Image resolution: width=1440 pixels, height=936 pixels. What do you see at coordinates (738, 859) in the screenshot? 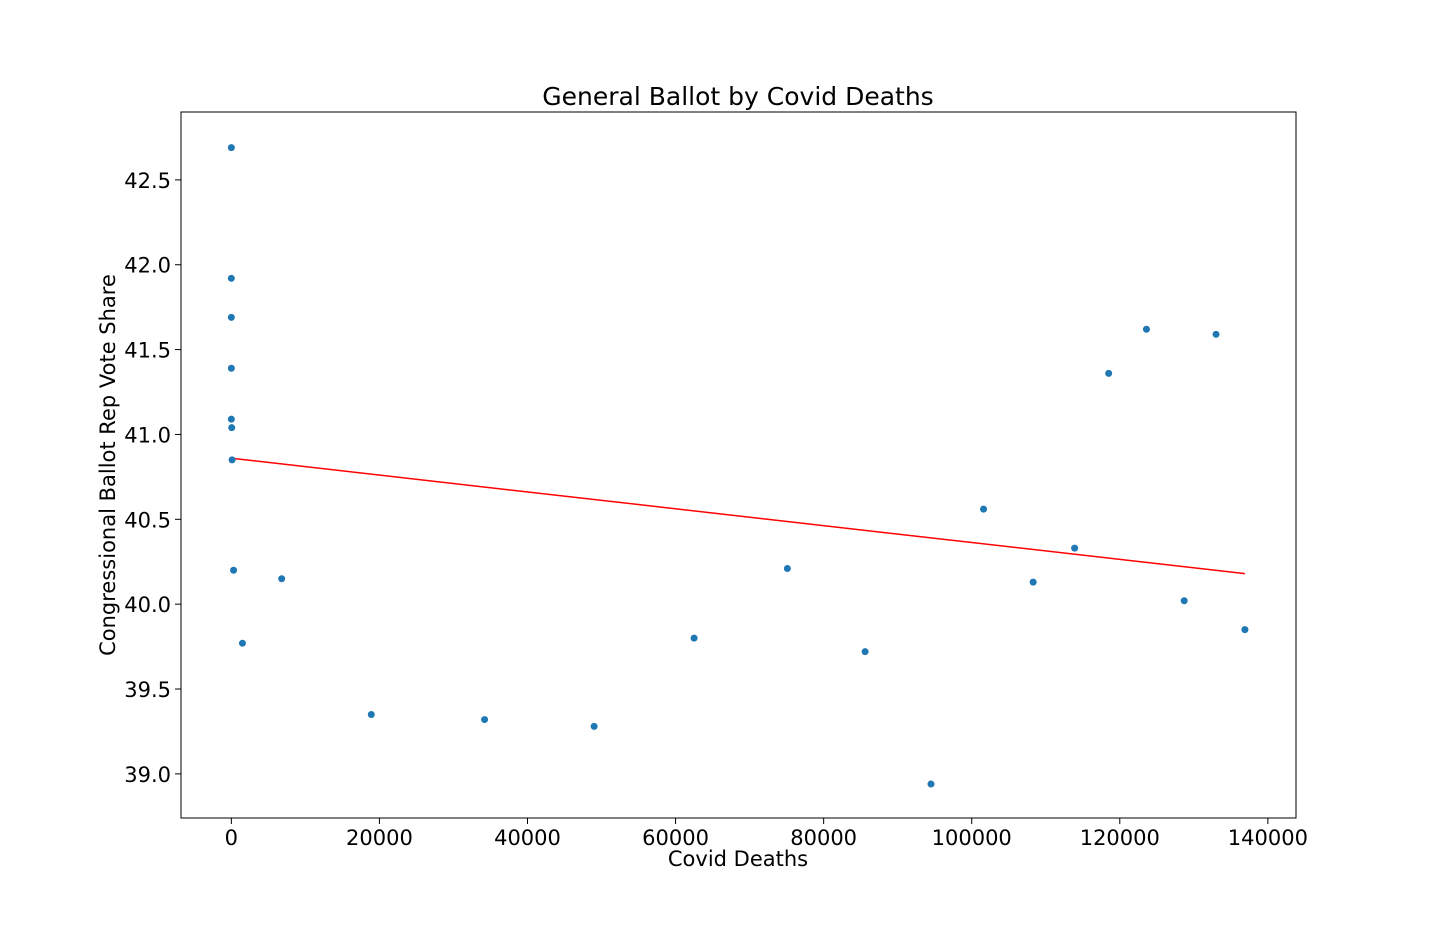
I see `x-axis-label: Covid Deaths` at bounding box center [738, 859].